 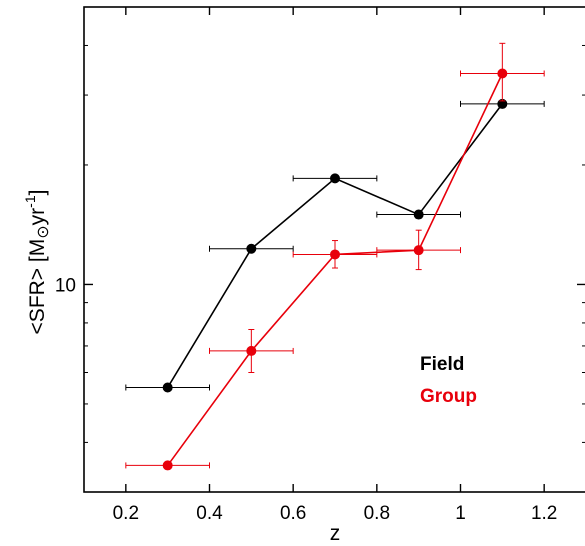 What do you see at coordinates (335, 533) in the screenshot?
I see `x-axis-label: z` at bounding box center [335, 533].